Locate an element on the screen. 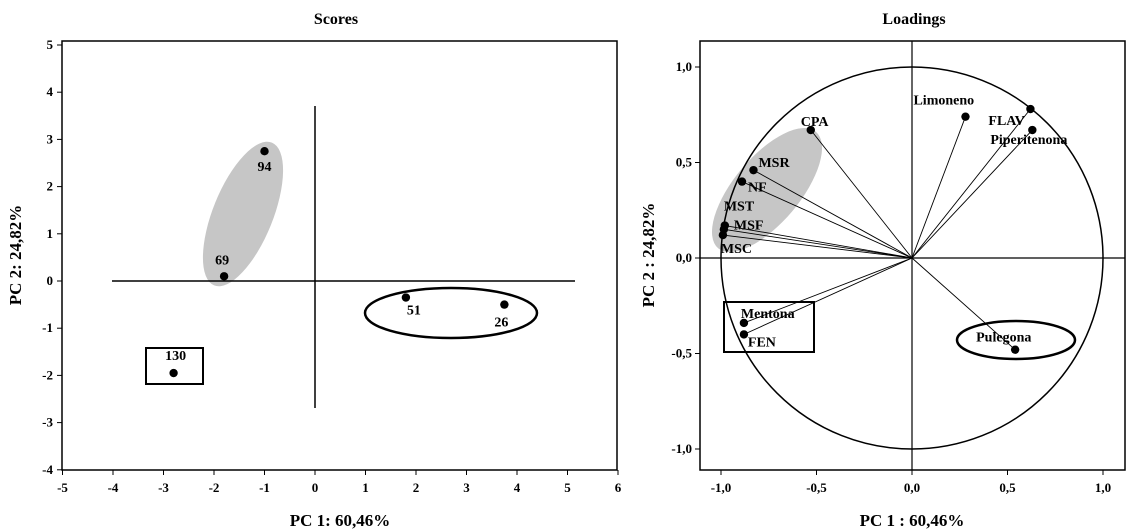  scores-x-tick-label: 3 is located at coordinates (466, 487).